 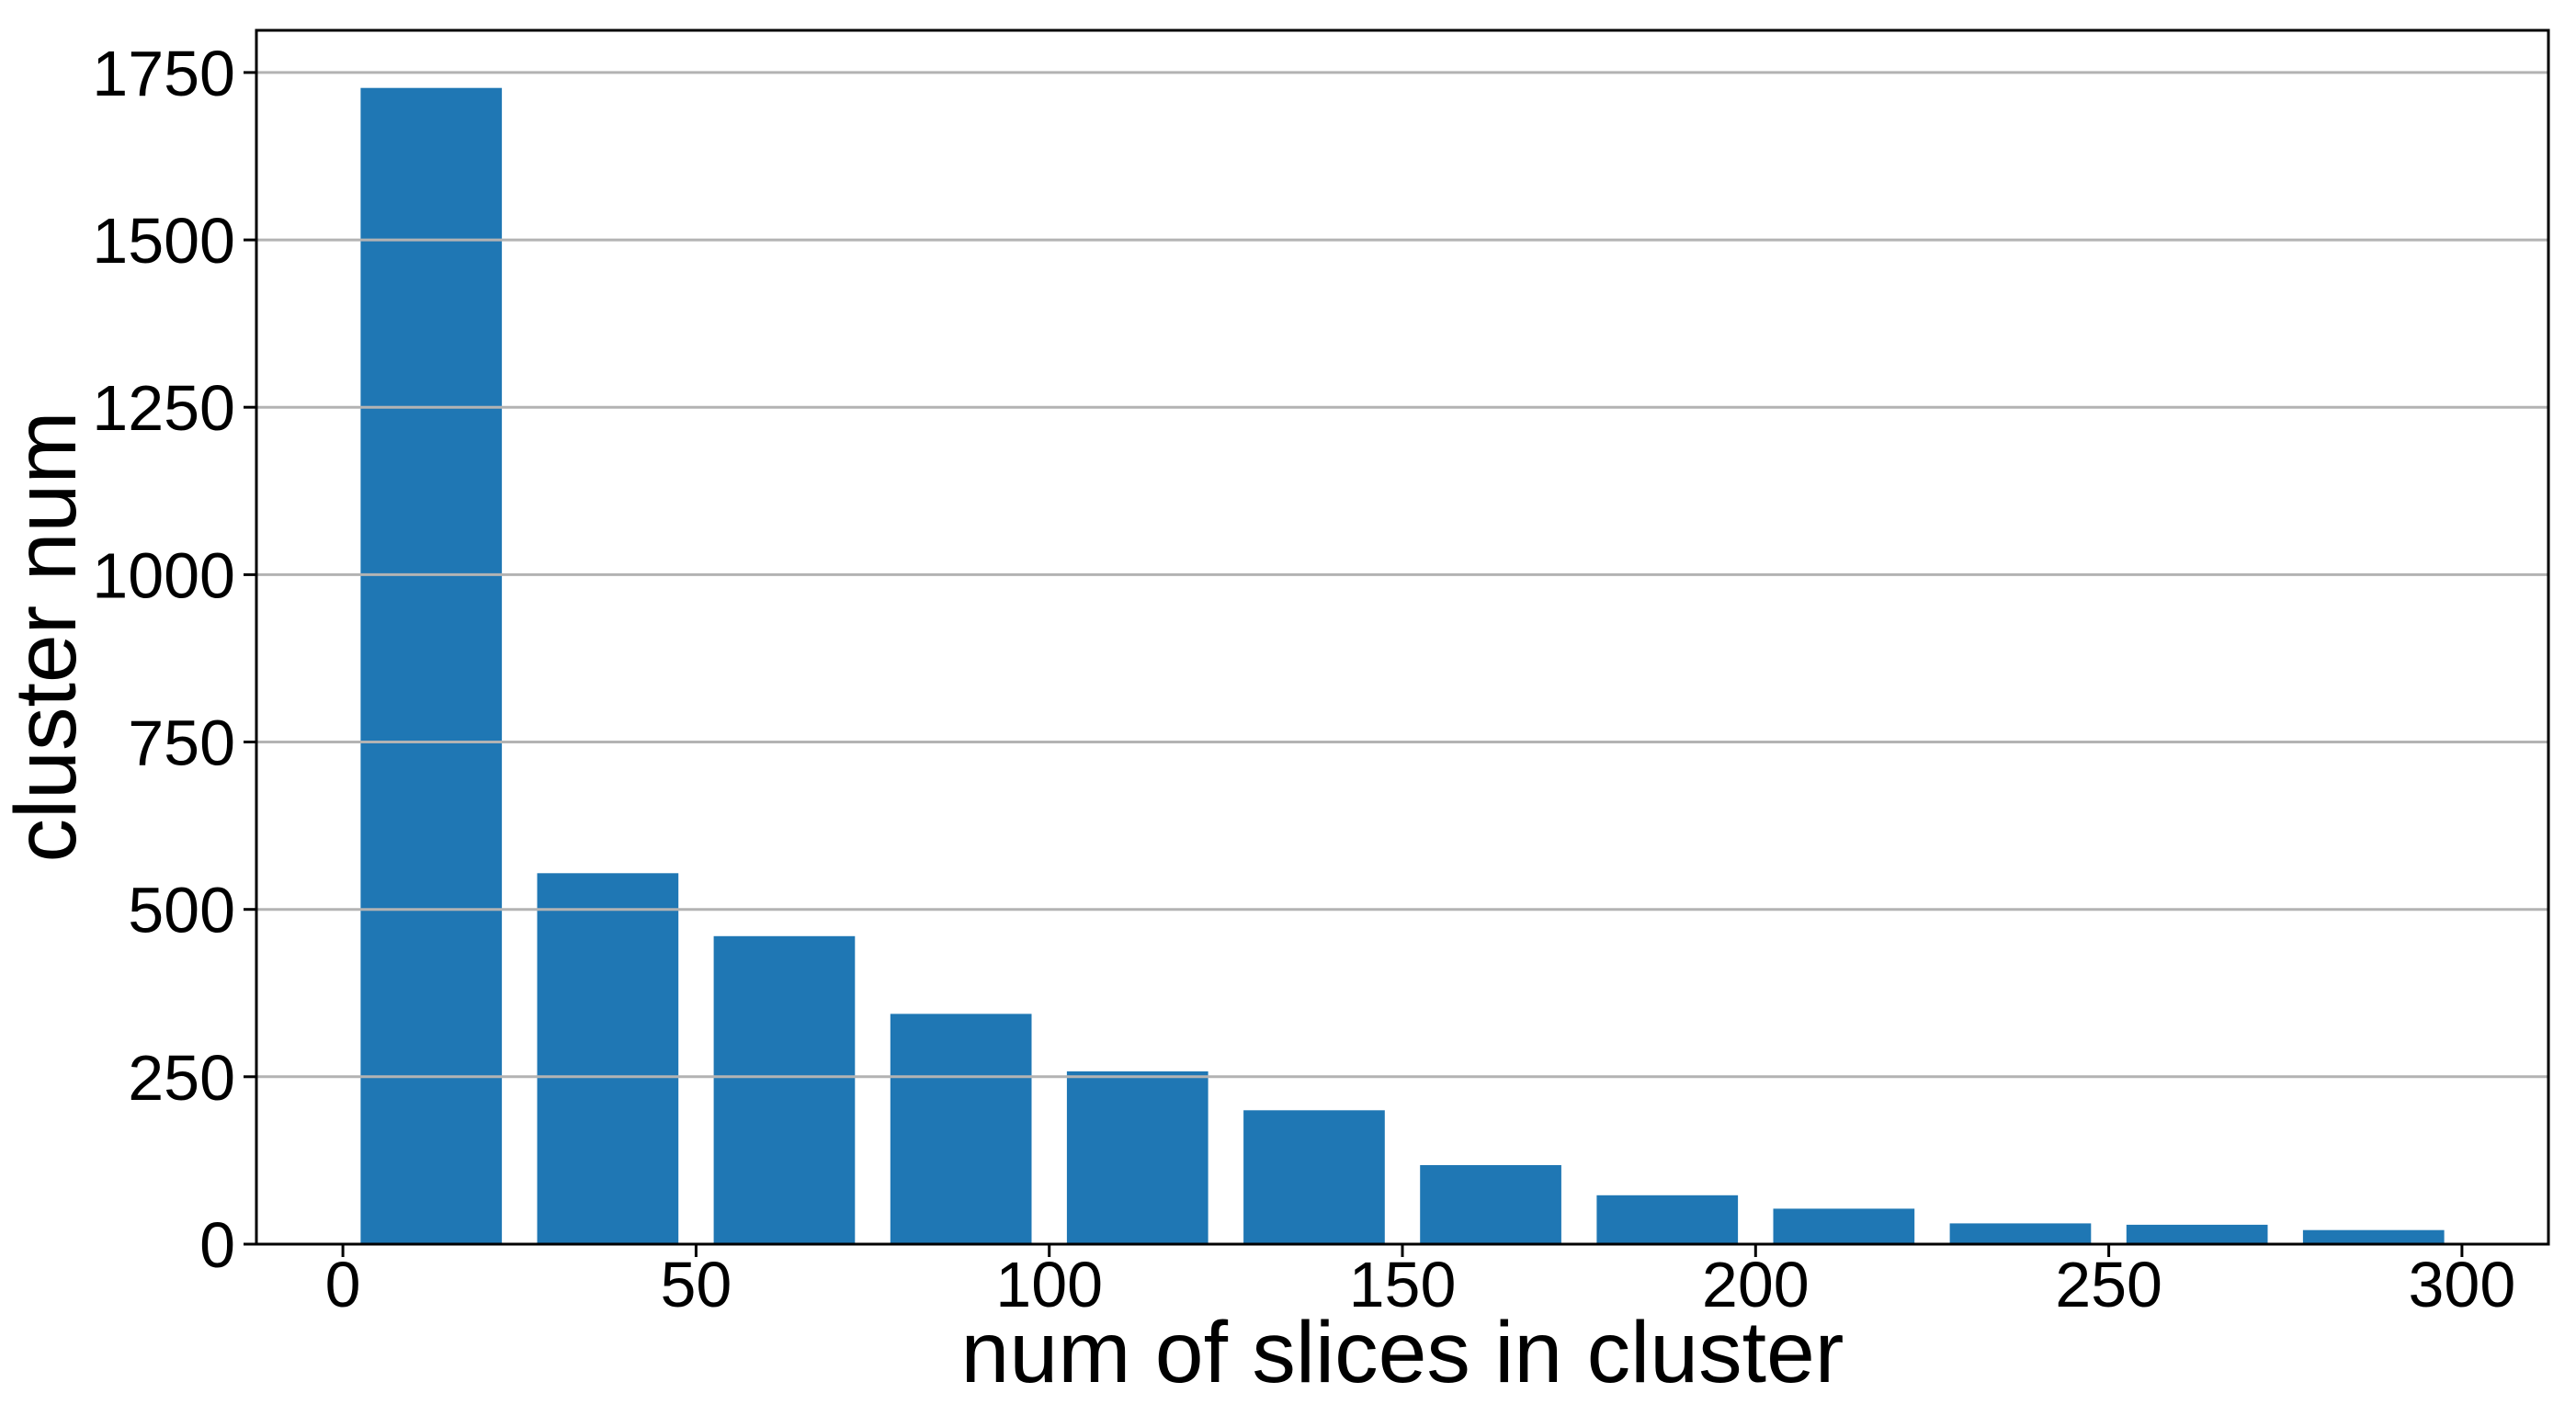 I want to click on x-tick-label: 0, so click(x=343, y=1284).